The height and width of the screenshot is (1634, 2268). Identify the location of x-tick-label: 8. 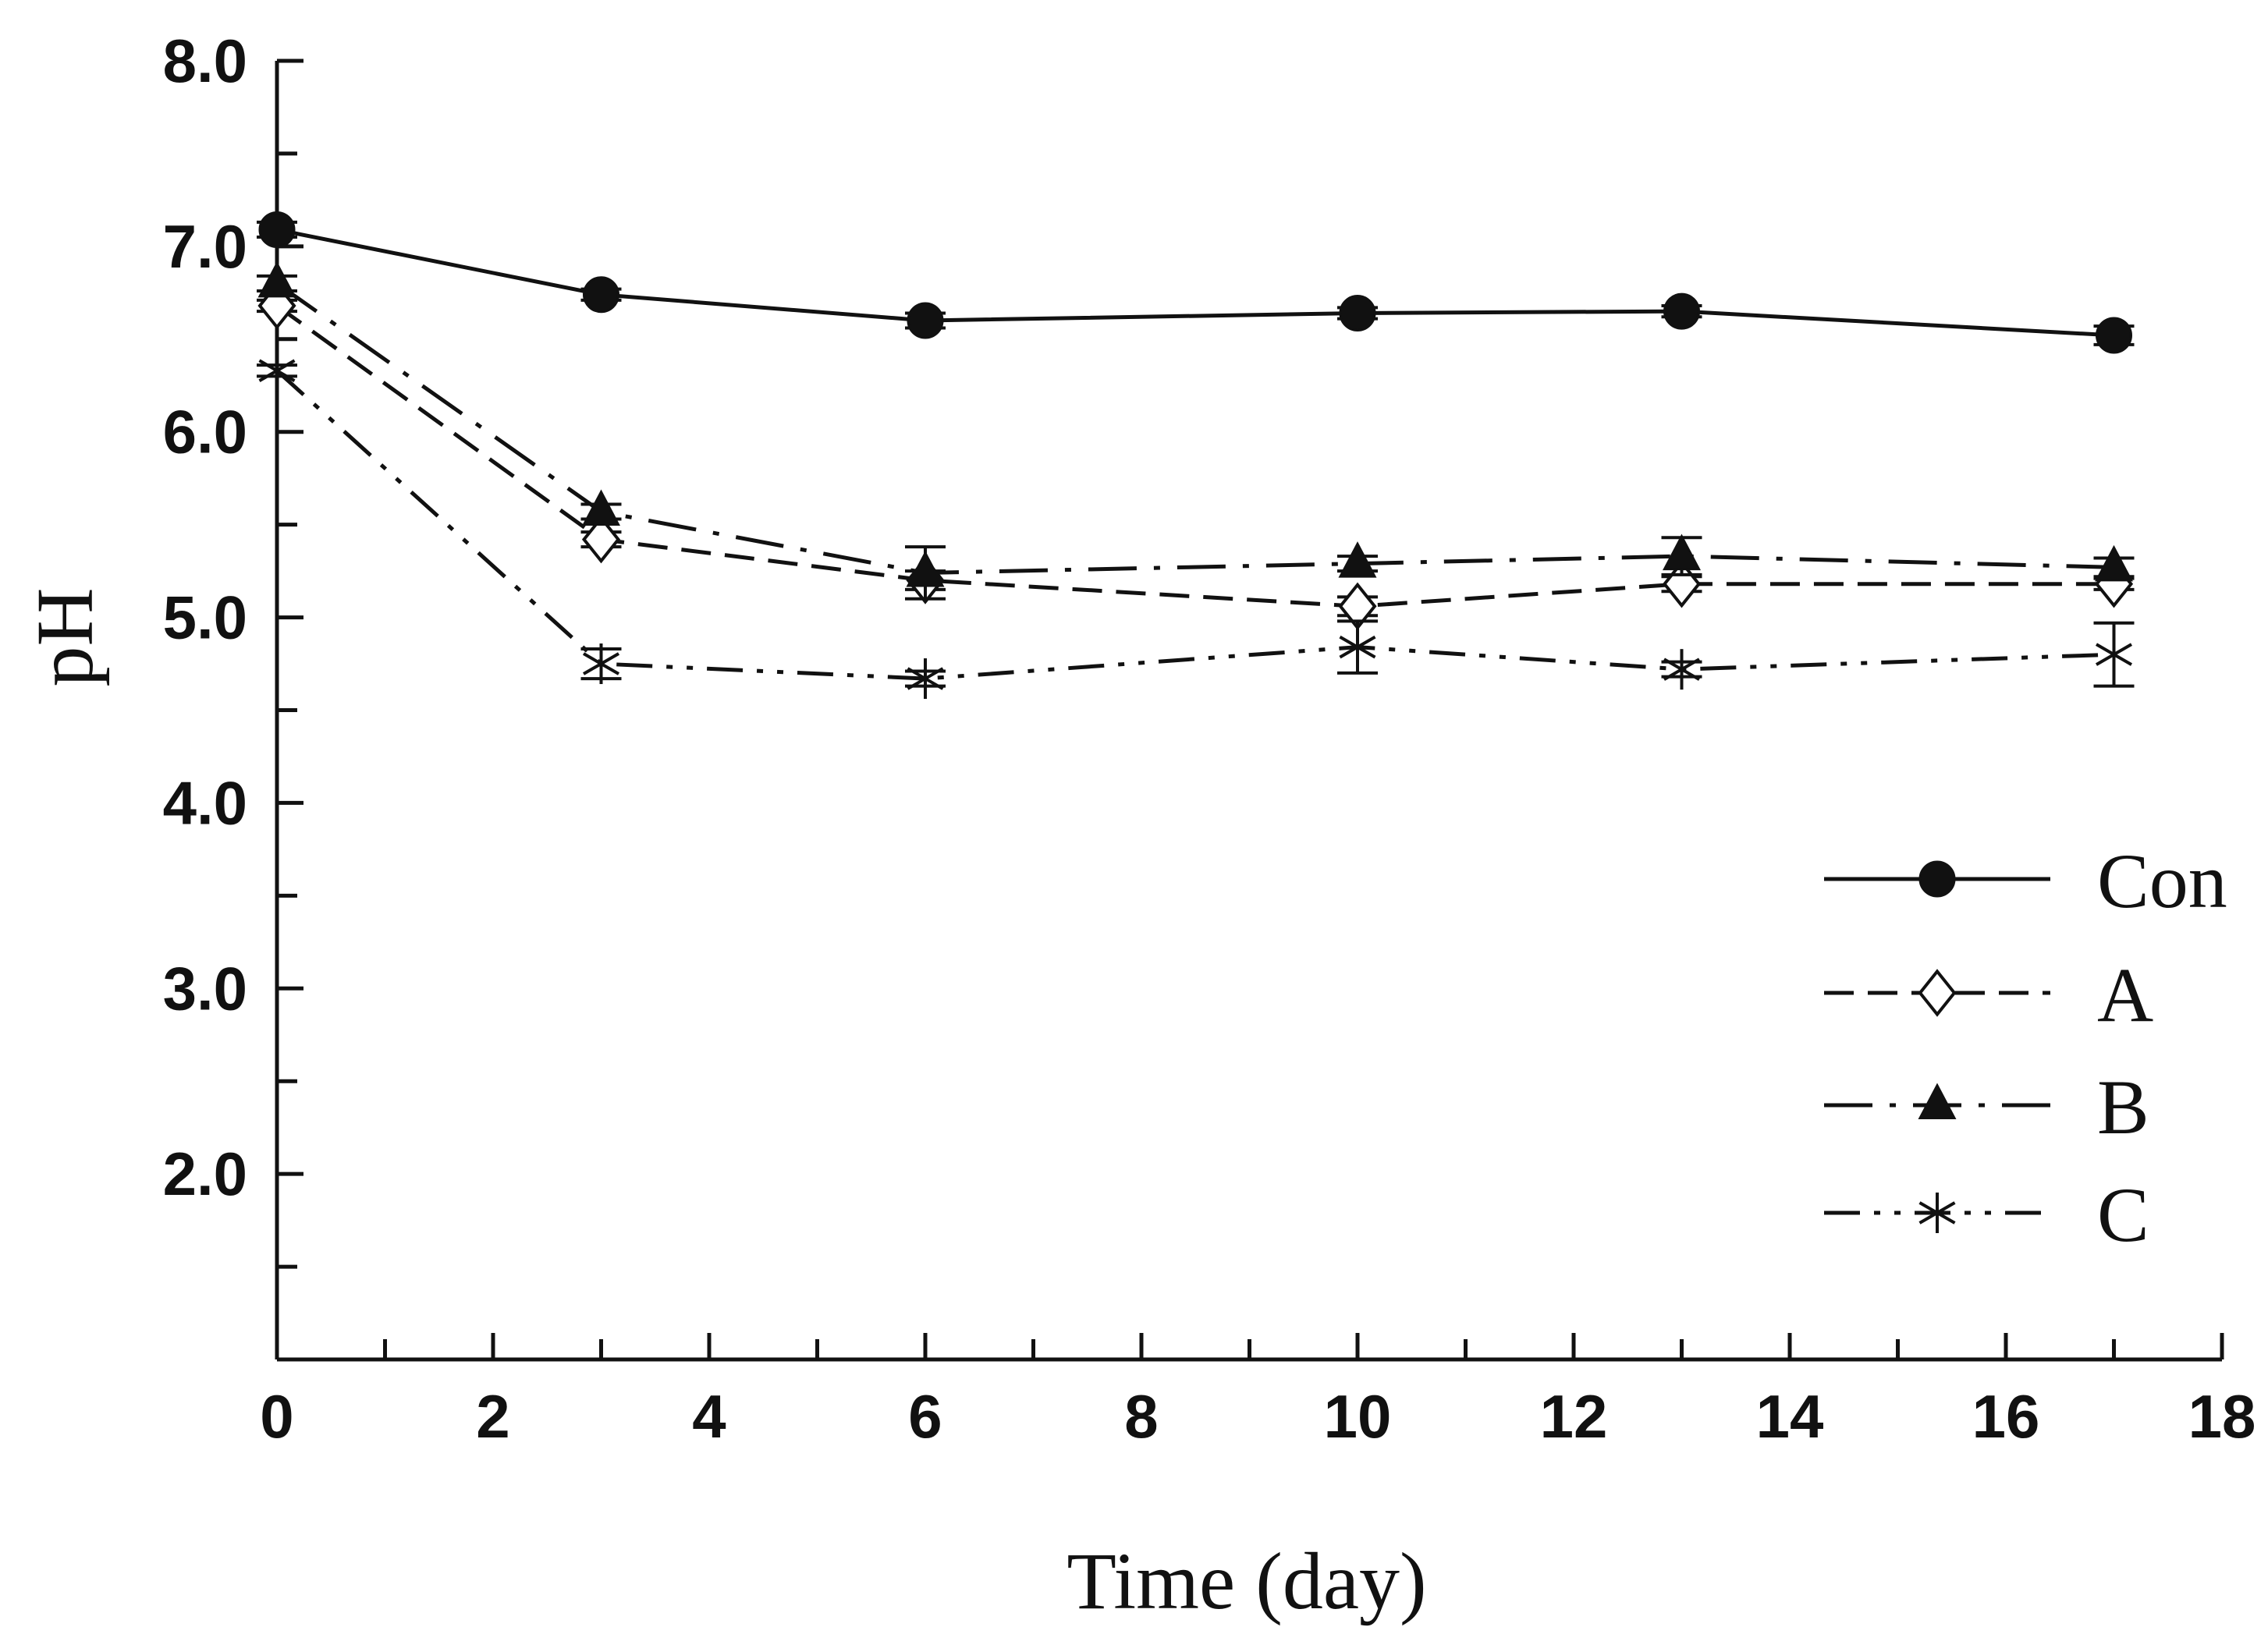
(1141, 1416).